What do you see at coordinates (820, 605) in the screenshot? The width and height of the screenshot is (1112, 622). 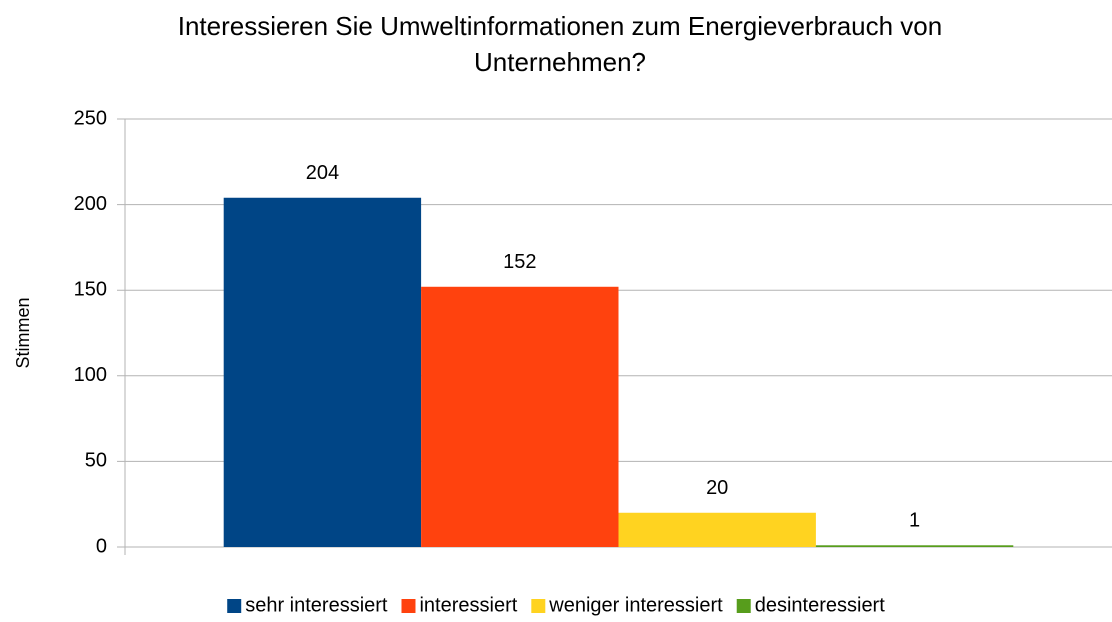 I see `legend-label: desinteressiert` at bounding box center [820, 605].